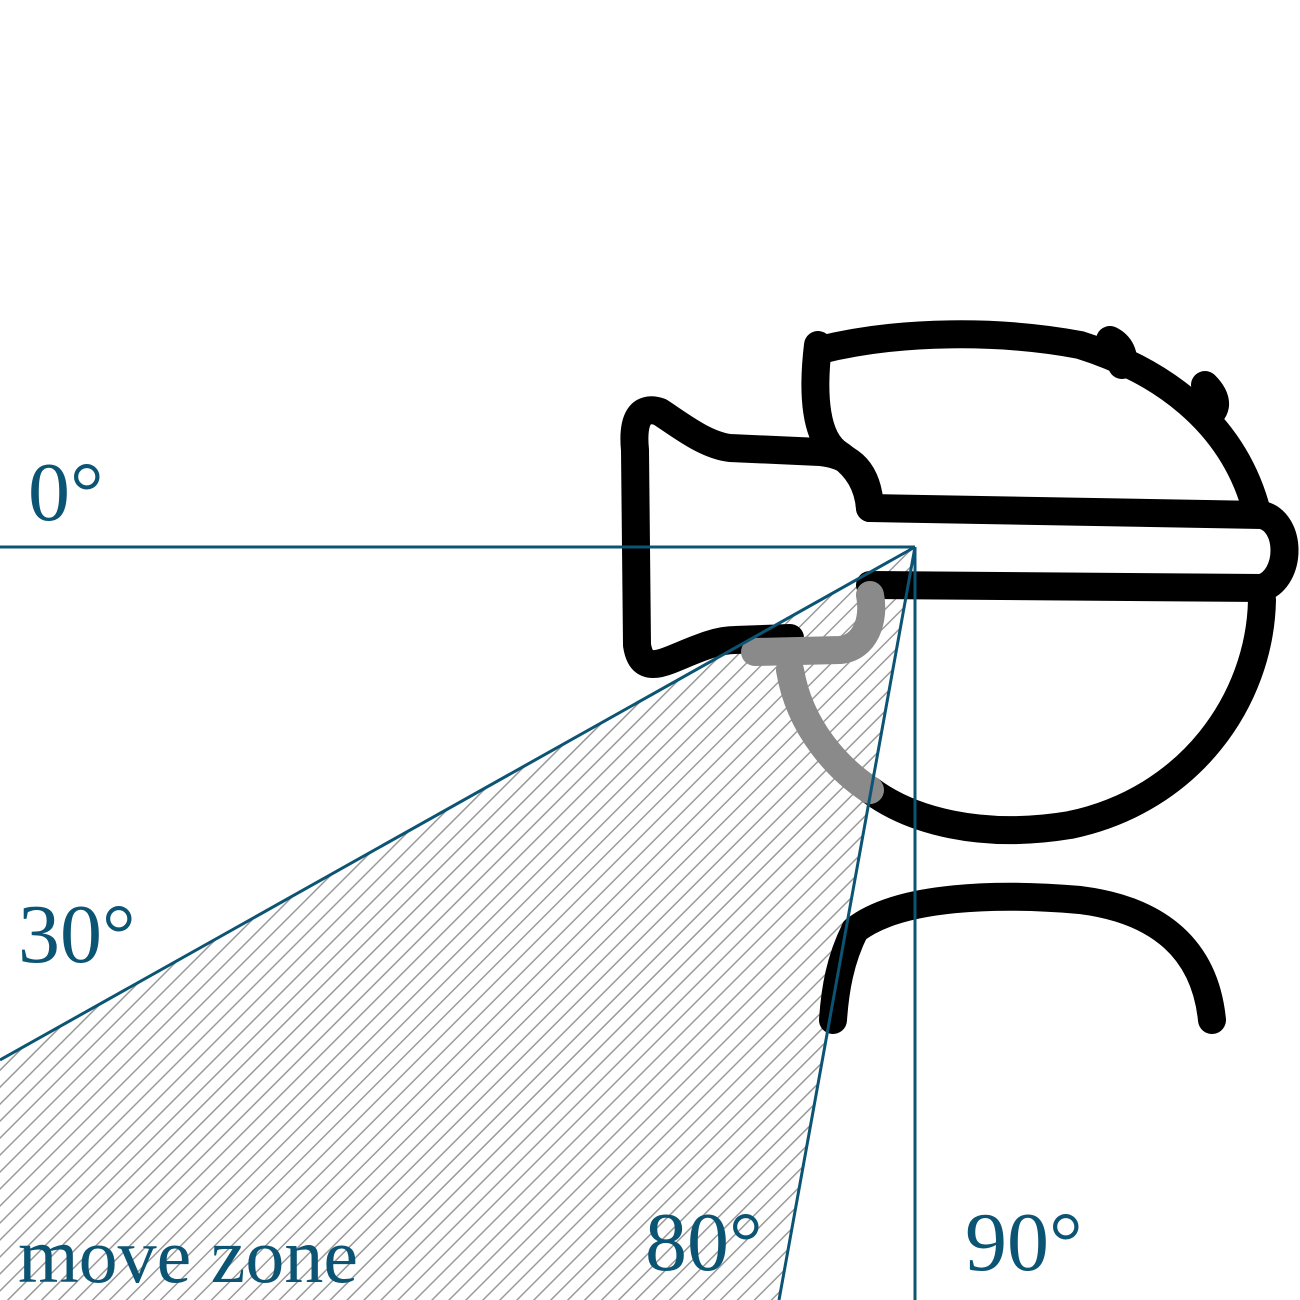  Describe the element at coordinates (1037, 419) in the screenshot. I see `head-outline-icon` at that location.